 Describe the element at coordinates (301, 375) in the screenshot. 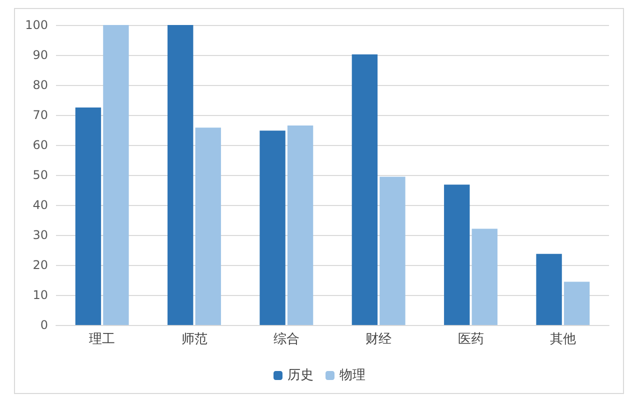

I see `legend-label: 历史` at that location.